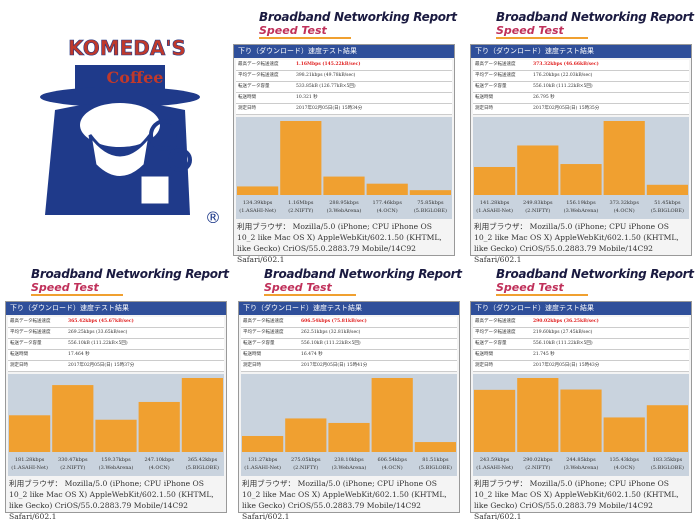 The height and width of the screenshot is (522, 700). Describe the element at coordinates (624, 460) in the screenshot. I see `bar-value-label: 135.43kbps` at that location.